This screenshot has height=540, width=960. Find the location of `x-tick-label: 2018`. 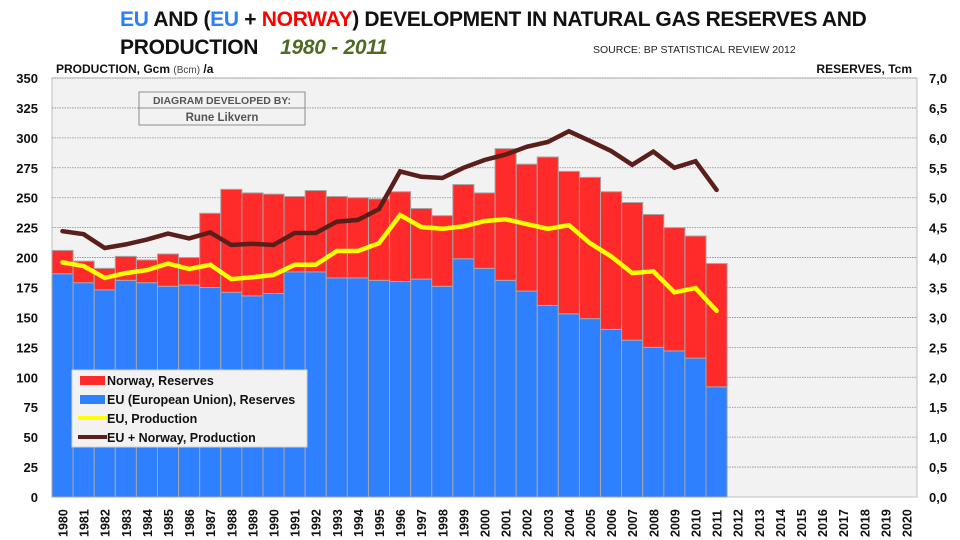

x-tick-label: 2018 is located at coordinates (865, 523).